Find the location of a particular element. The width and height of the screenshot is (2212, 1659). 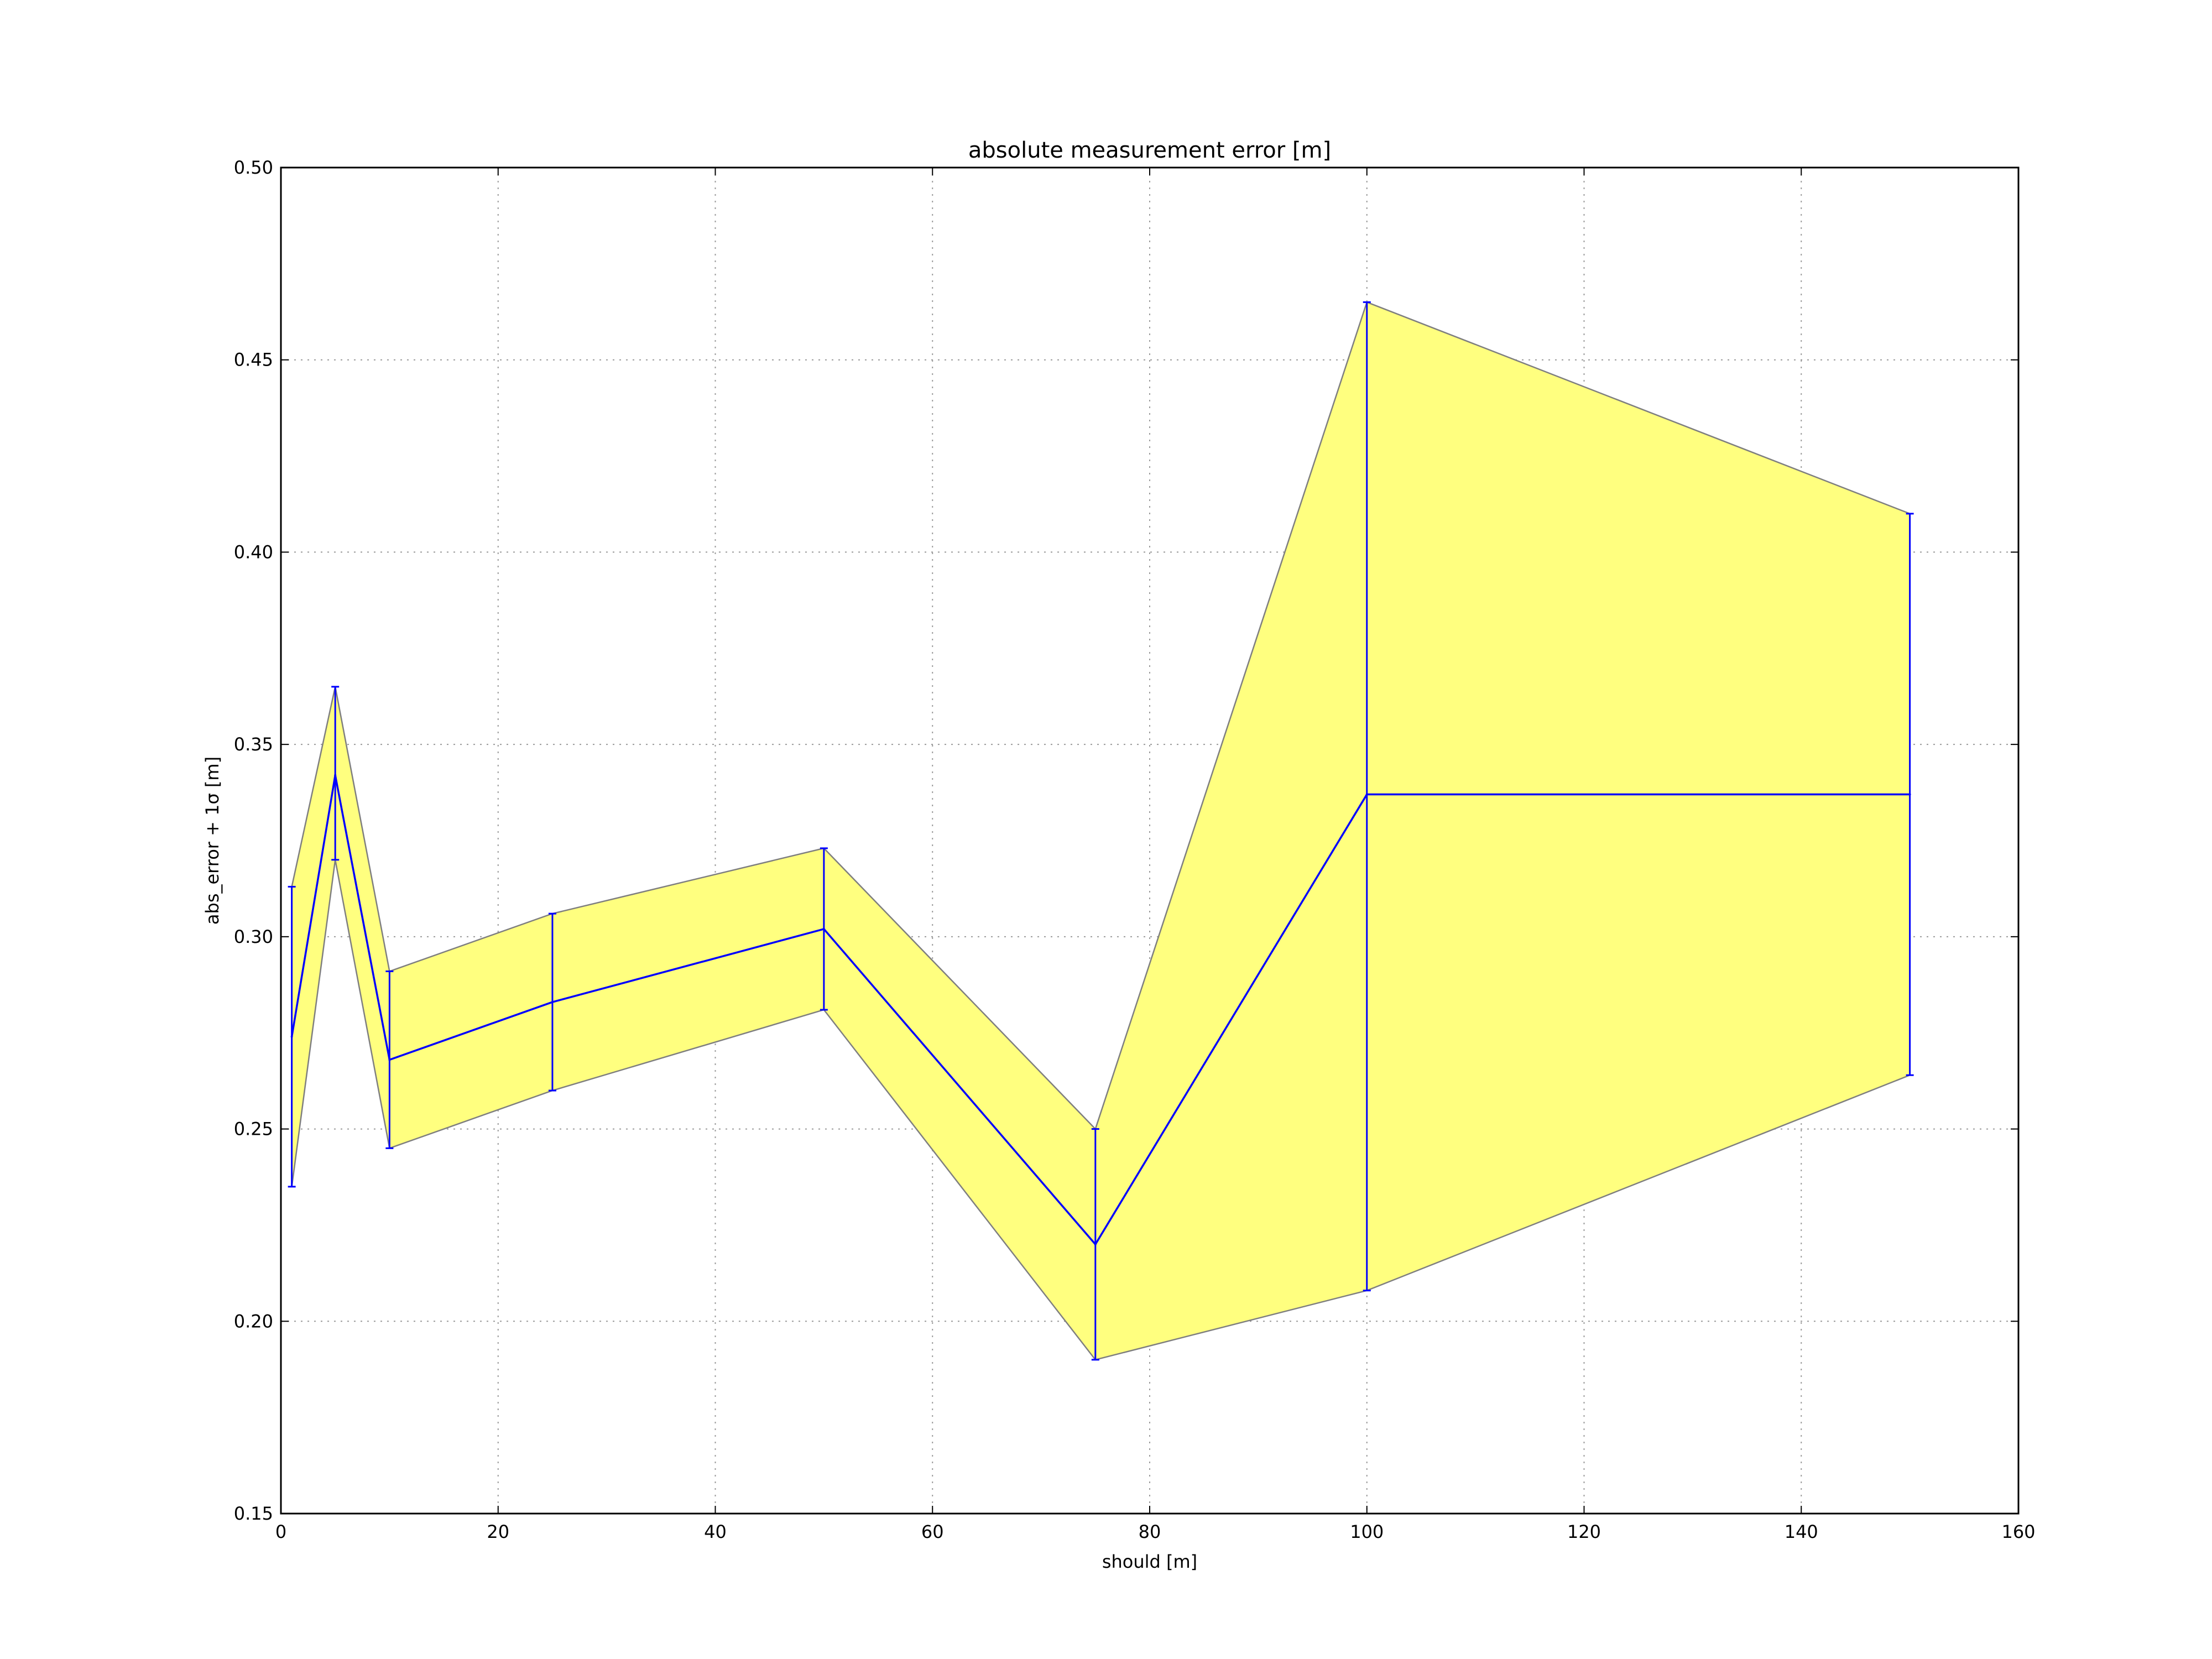

x-tick-label: 100 is located at coordinates (1367, 1532).